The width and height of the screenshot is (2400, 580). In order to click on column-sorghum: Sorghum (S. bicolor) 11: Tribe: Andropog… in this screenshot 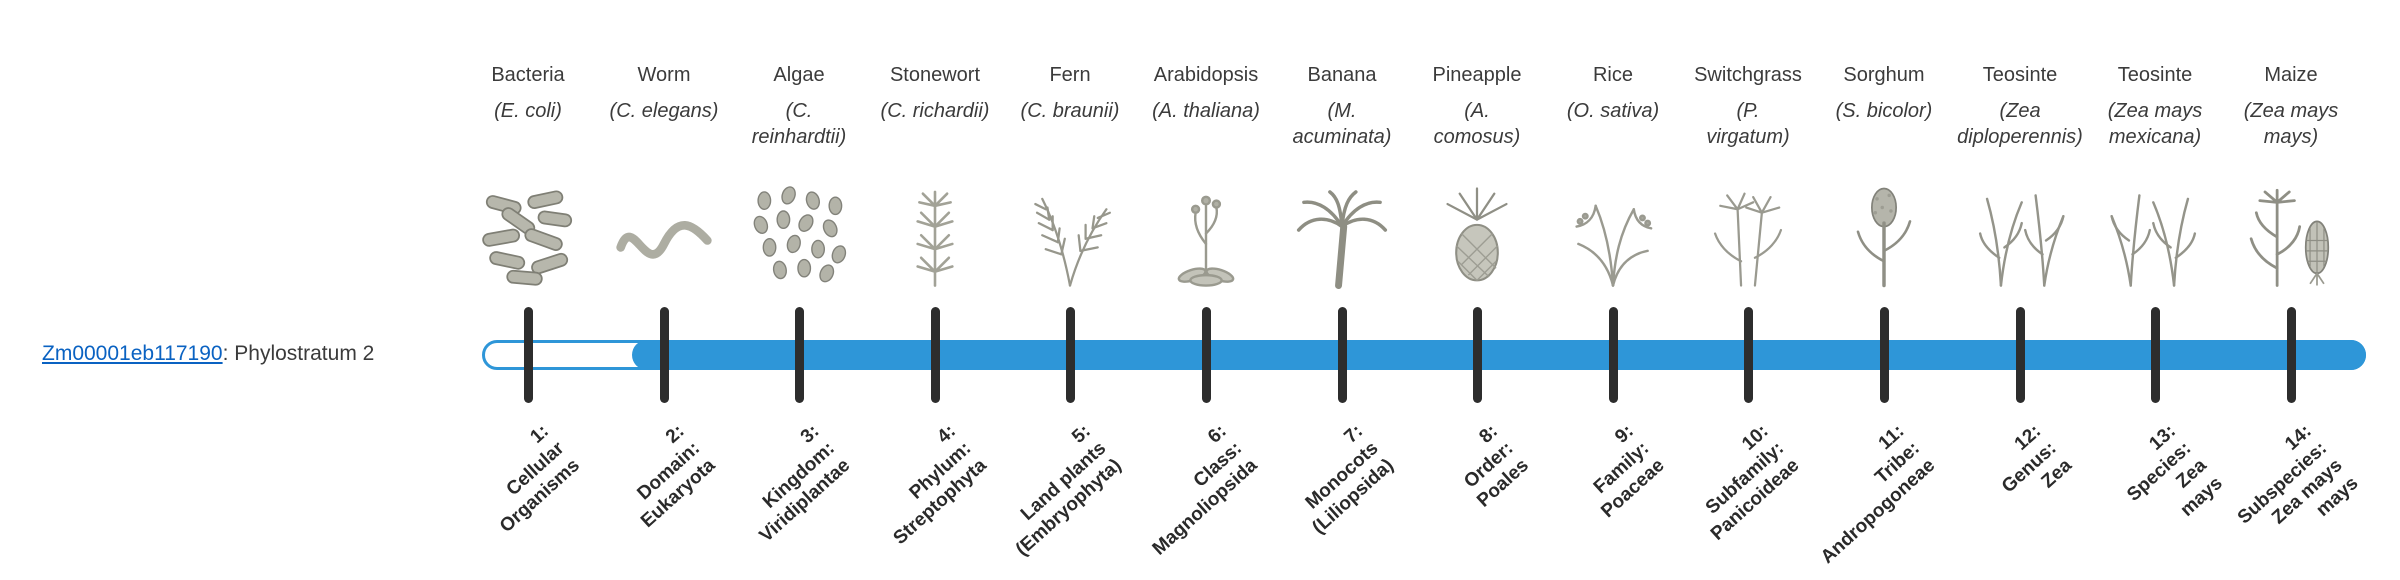, I will do `click(1884, 290)`.